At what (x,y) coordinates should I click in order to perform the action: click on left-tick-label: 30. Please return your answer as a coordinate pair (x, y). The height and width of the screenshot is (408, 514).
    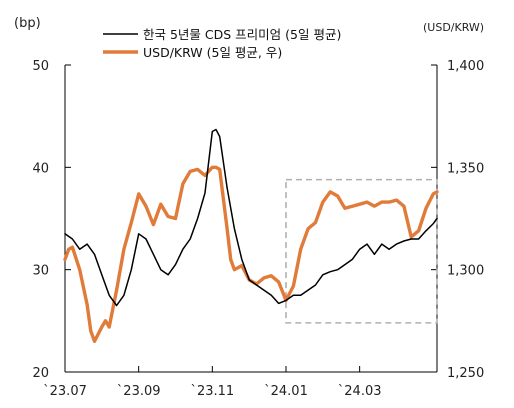
    Looking at the image, I should click on (40, 271).